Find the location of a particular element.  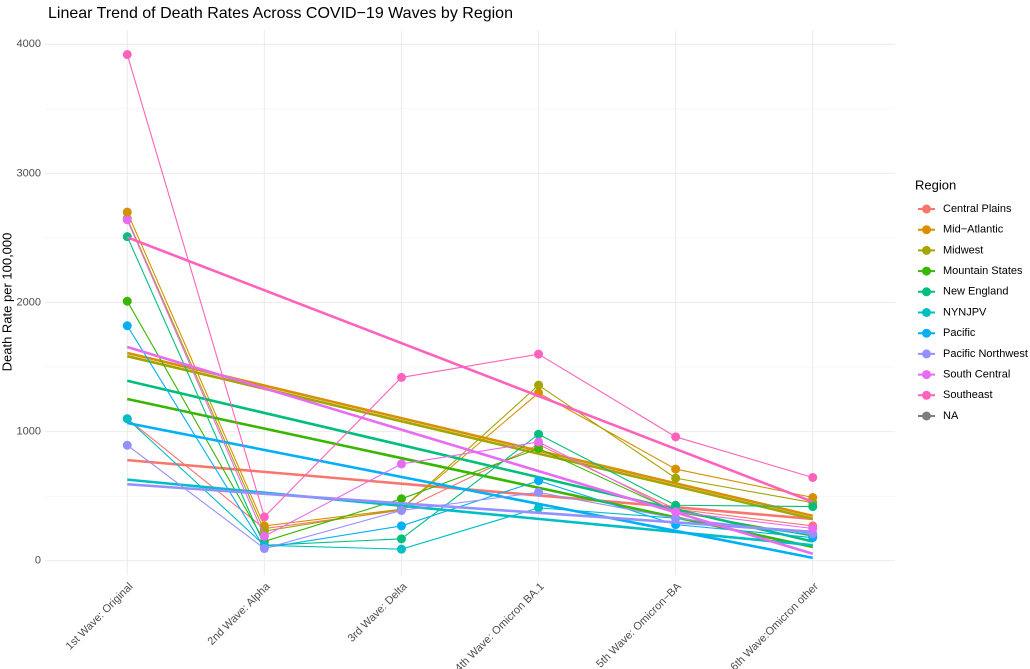

legend-label: Pacific Northwest is located at coordinates (985, 354).